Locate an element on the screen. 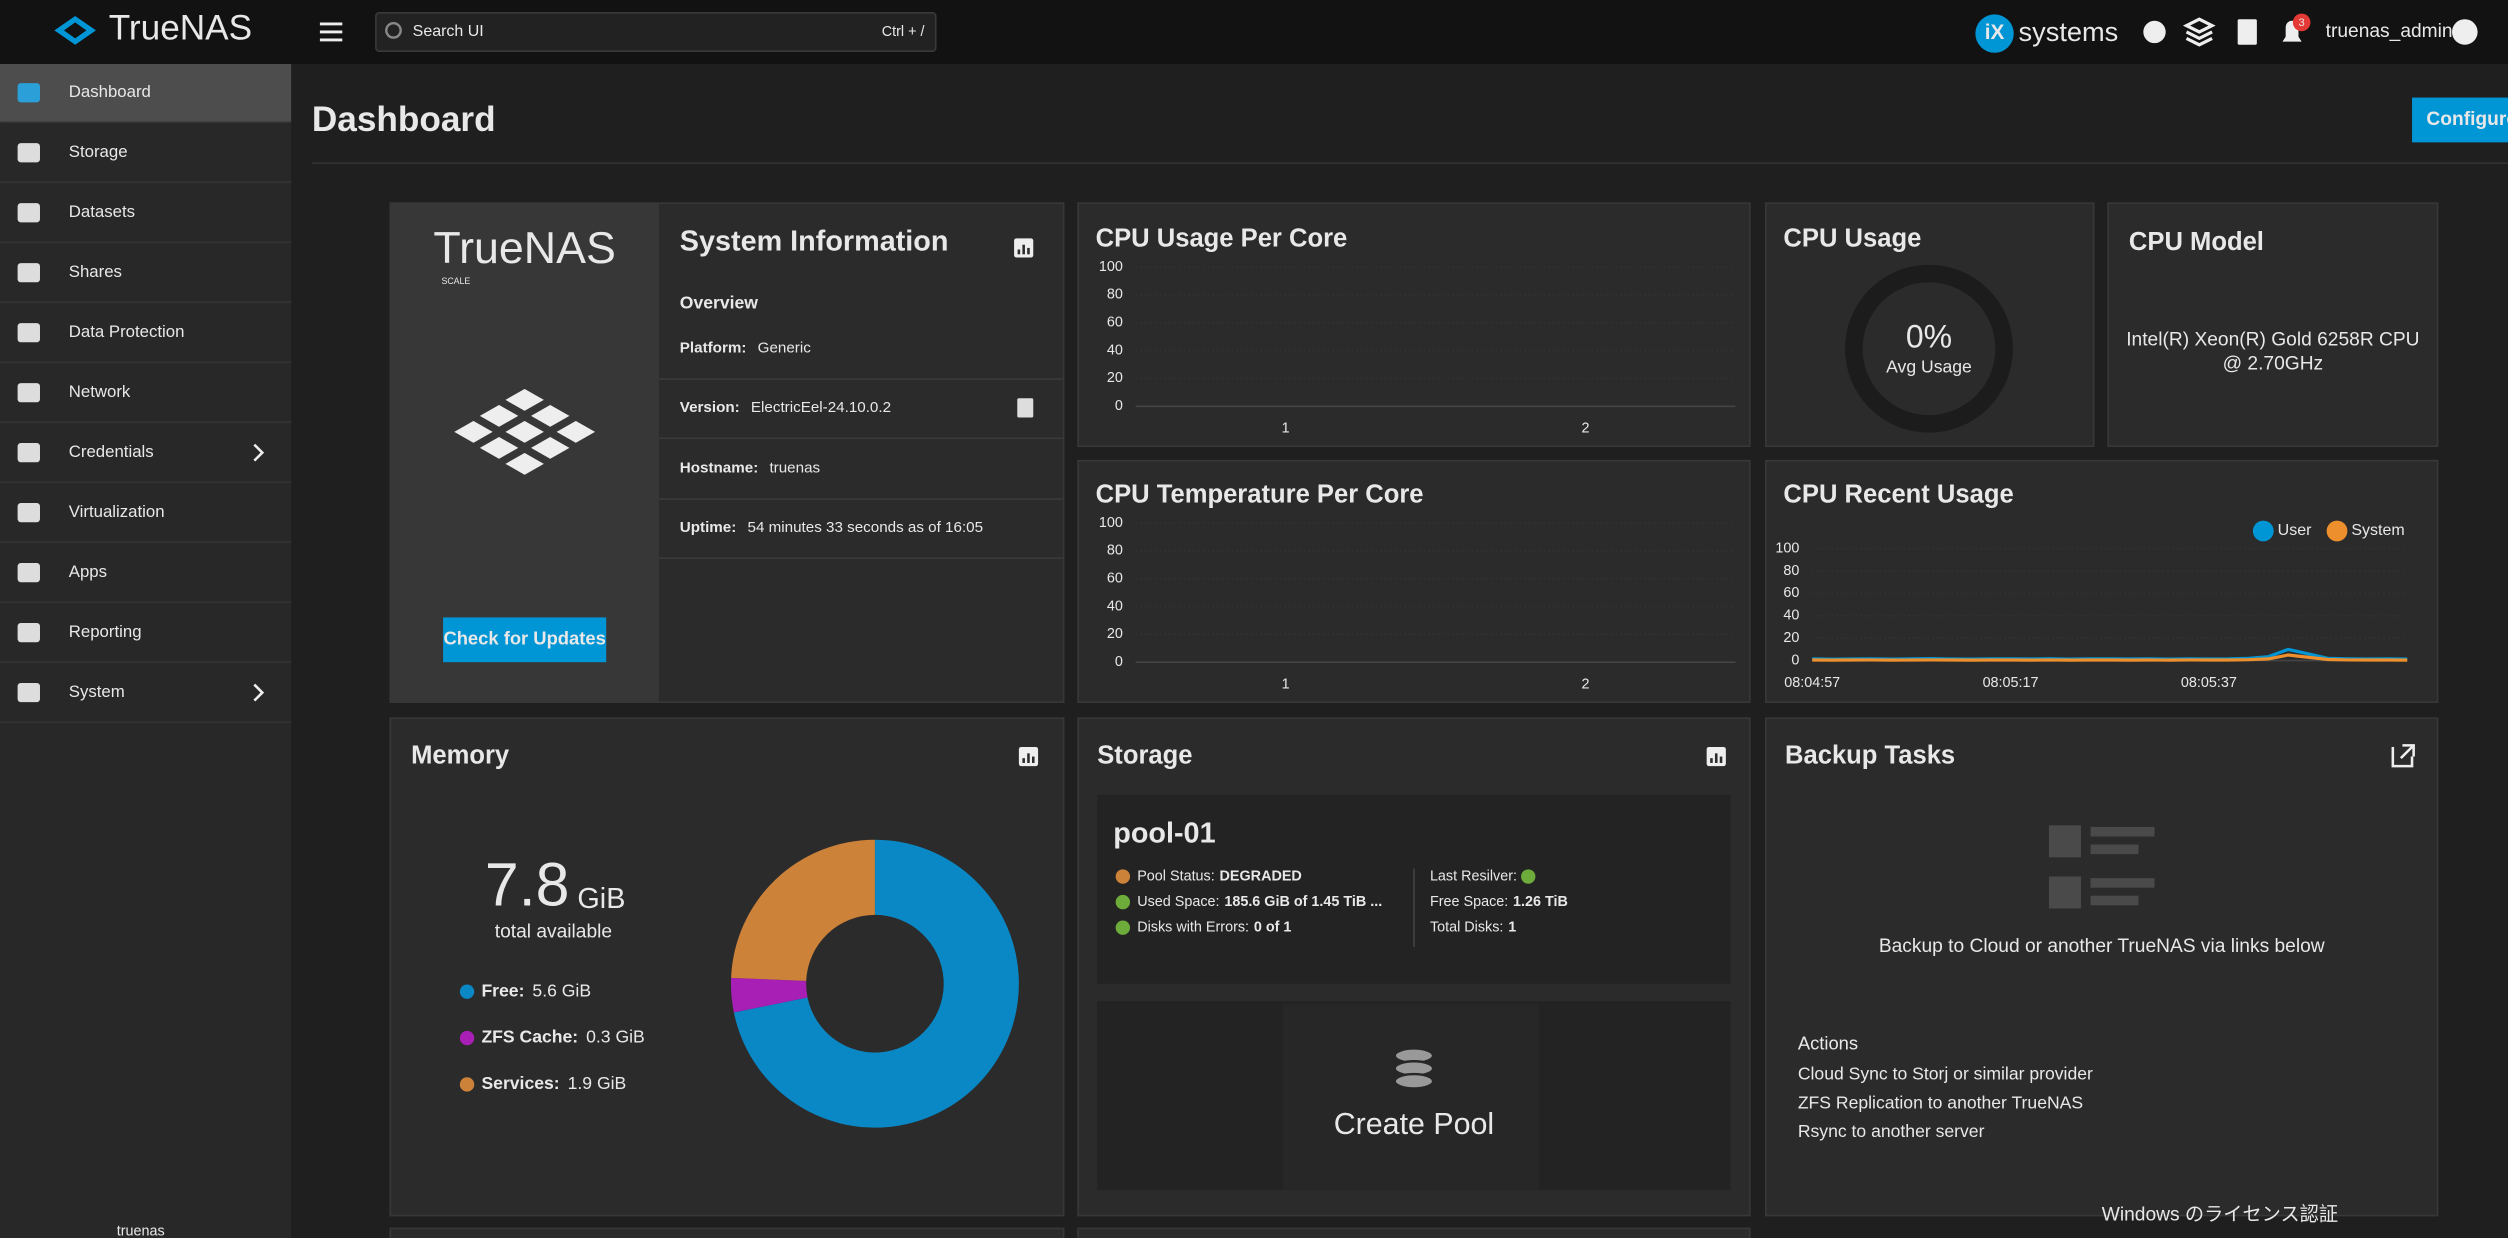  status-icon is located at coordinates (1123, 902).